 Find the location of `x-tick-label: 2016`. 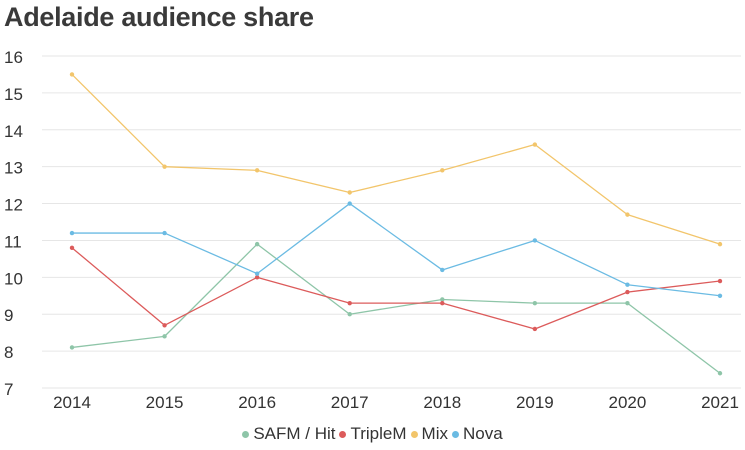

x-tick-label: 2016 is located at coordinates (257, 402).